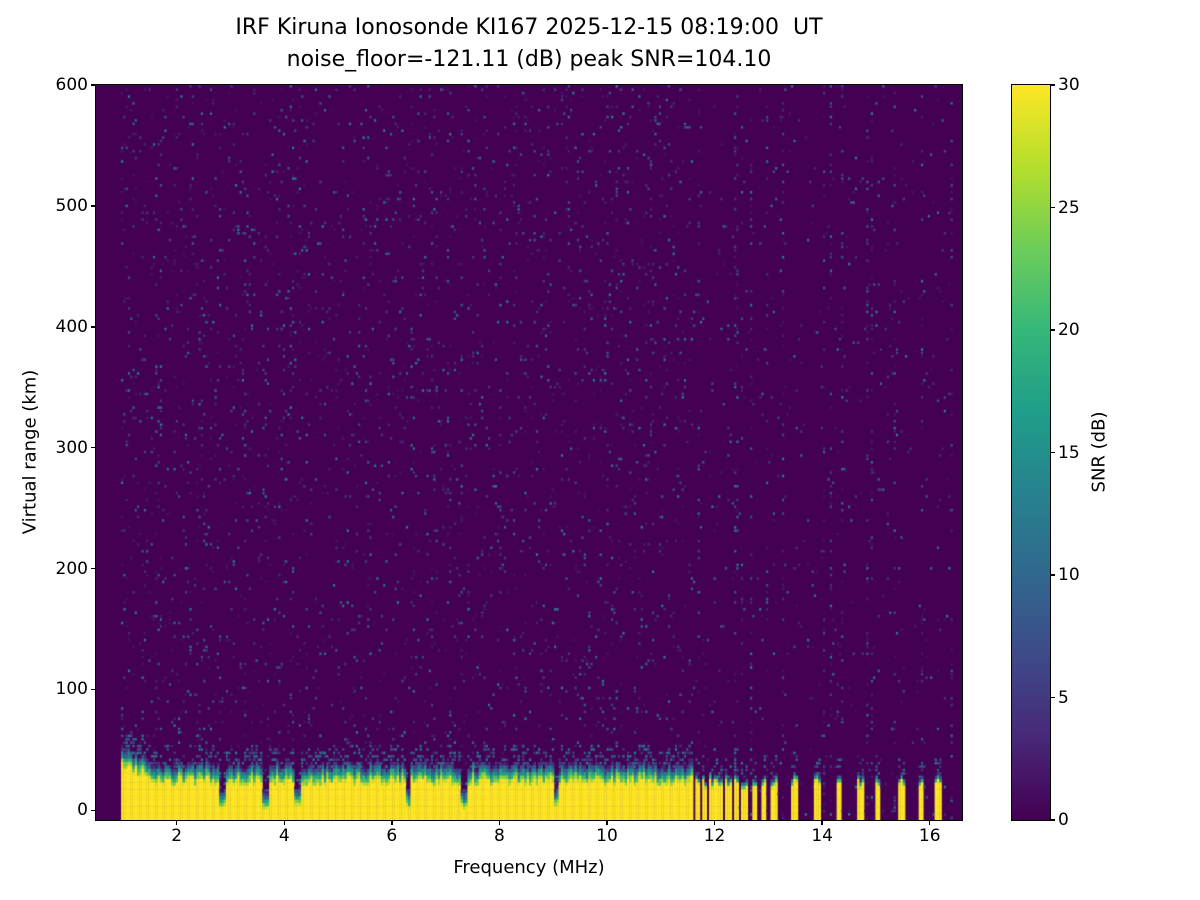 This screenshot has width=1200, height=900. I want to click on x-tick-label: 6, so click(392, 836).